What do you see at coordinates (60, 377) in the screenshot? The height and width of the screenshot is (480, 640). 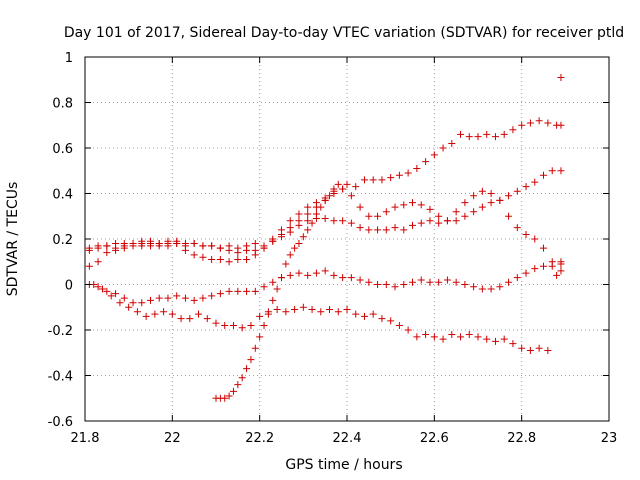 I see `y-tick-label: -0.4` at bounding box center [60, 377].